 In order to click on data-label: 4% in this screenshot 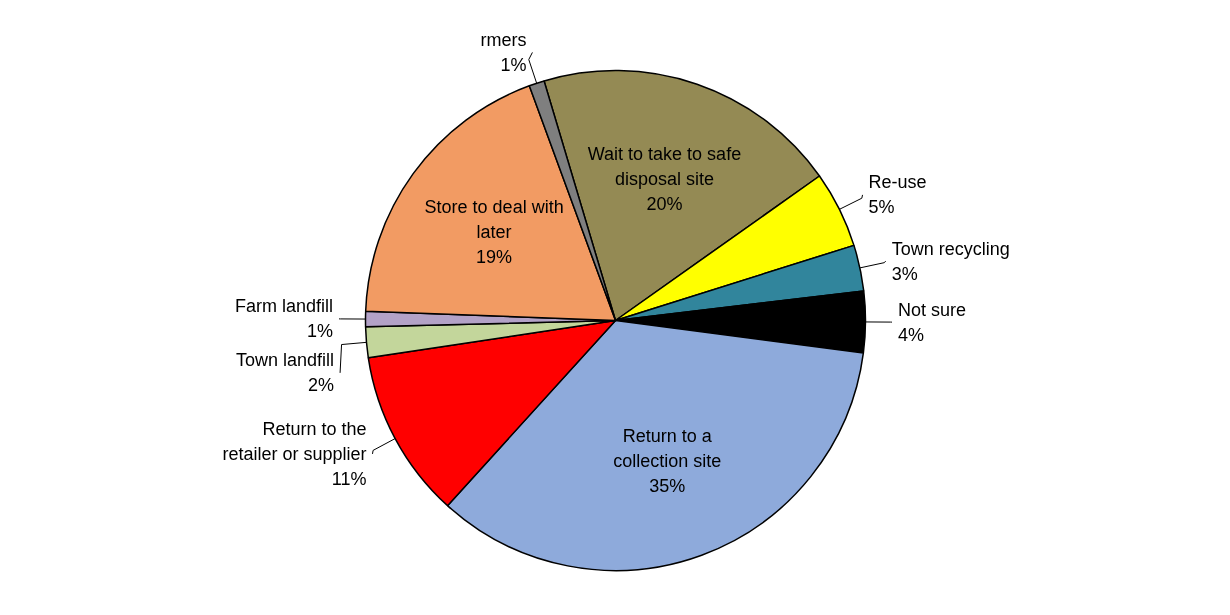, I will do `click(911, 334)`.